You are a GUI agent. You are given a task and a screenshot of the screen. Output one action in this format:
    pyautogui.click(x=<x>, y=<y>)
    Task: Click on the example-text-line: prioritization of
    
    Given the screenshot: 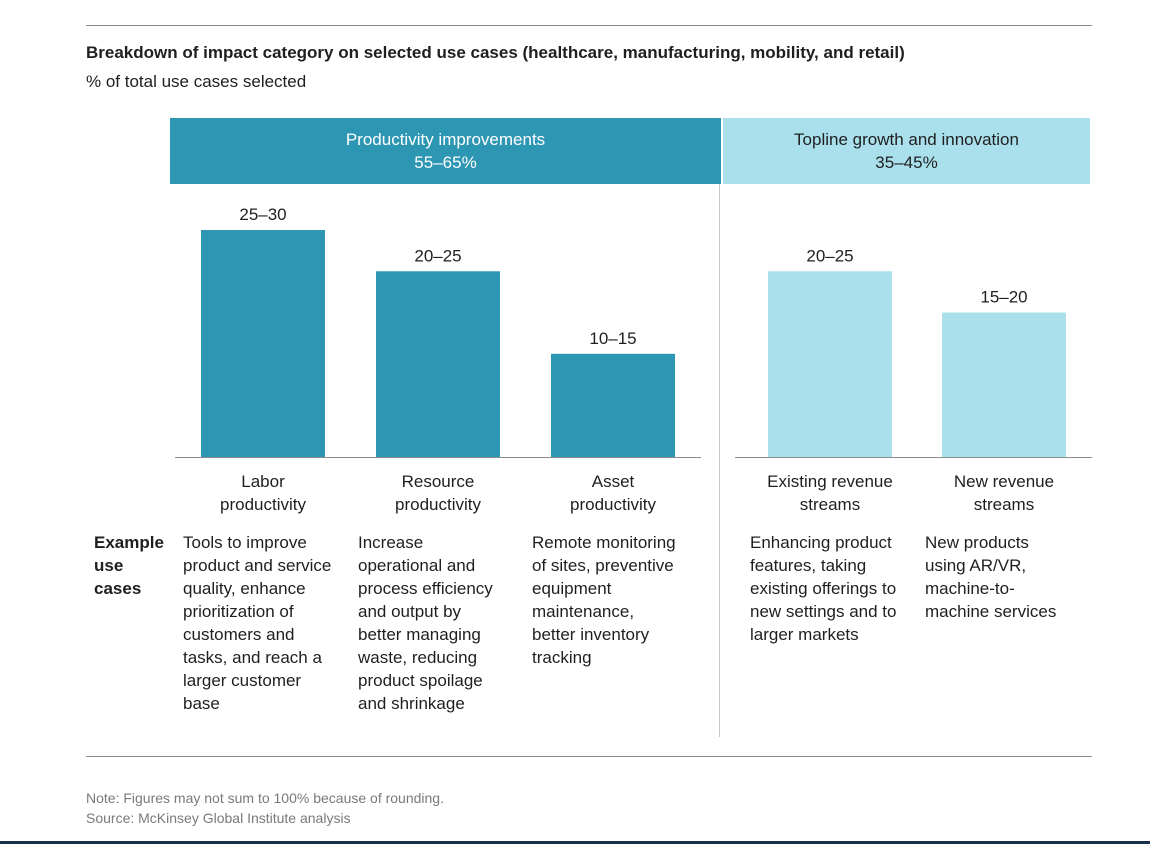 What is the action you would take?
    pyautogui.click(x=238, y=611)
    